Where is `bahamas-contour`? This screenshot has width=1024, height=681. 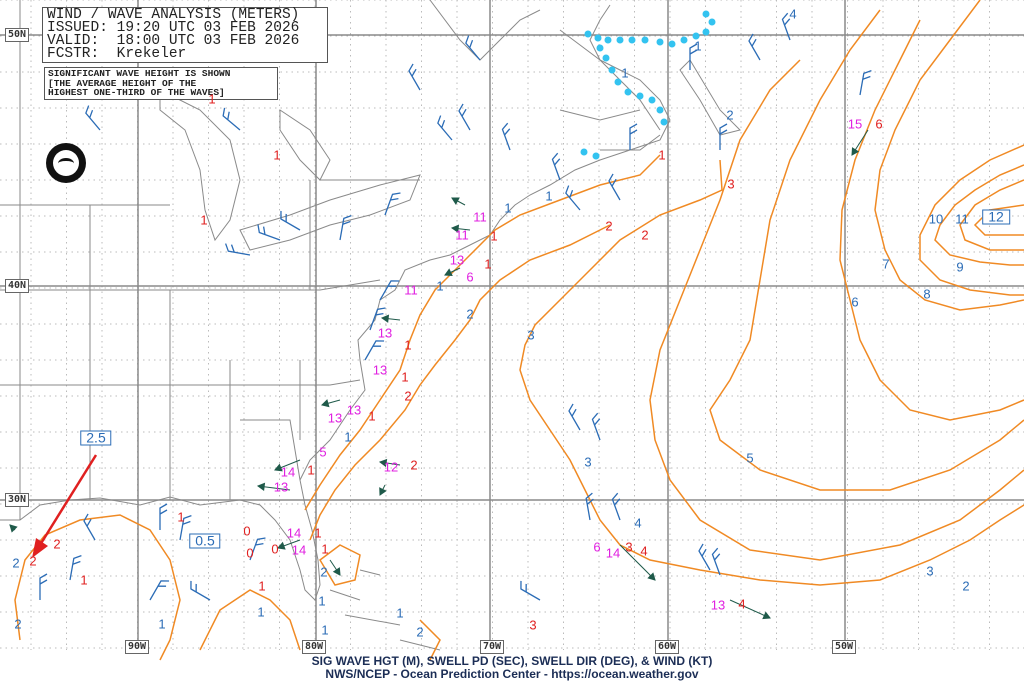
bahamas-contour is located at coordinates (380, 602).